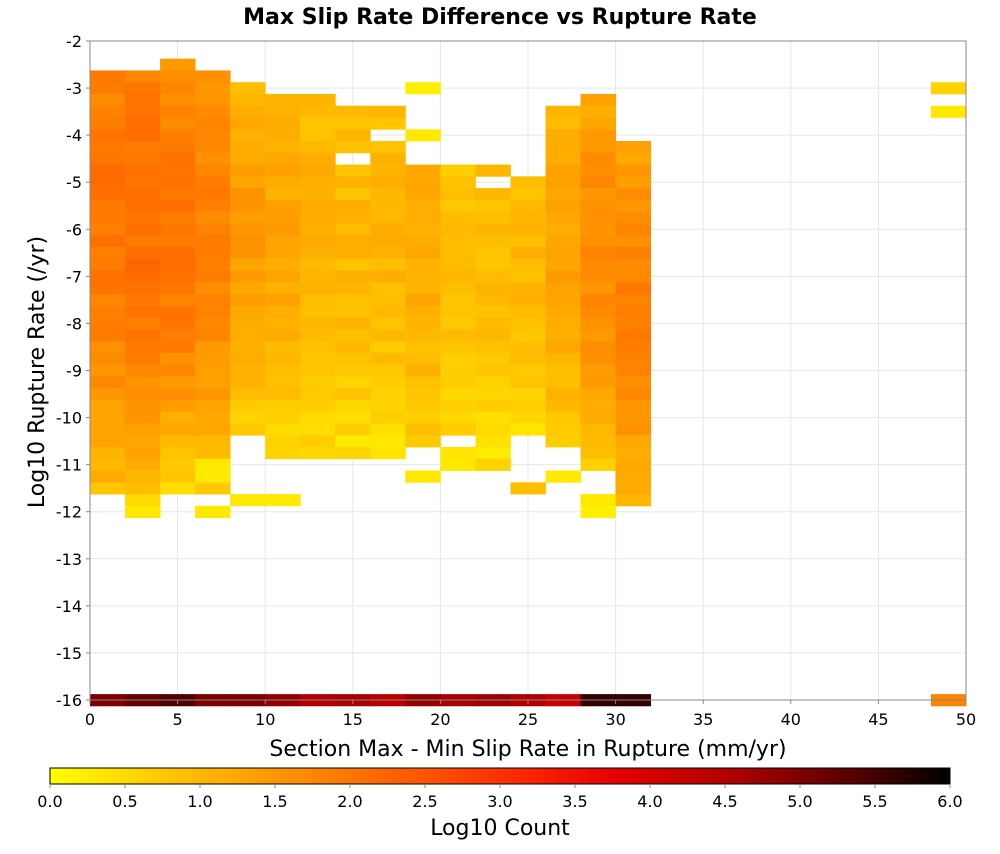 The image size is (1000, 854). I want to click on colorbar-tick-label: 5.0, so click(799, 801).